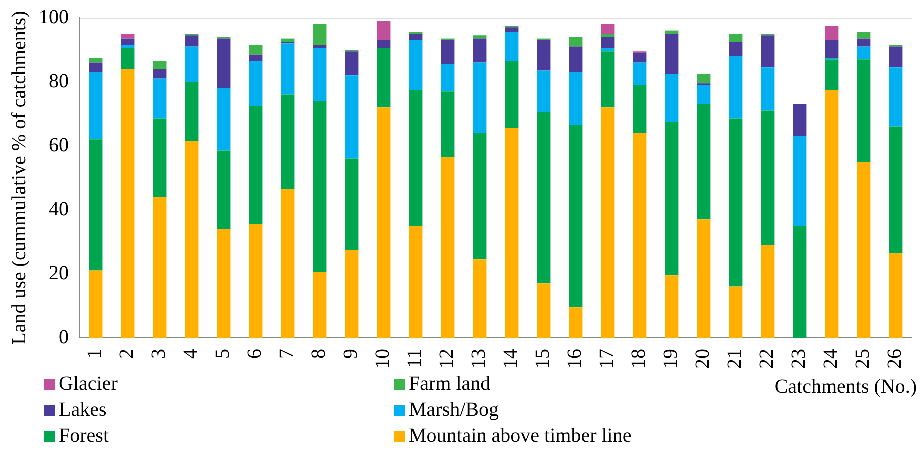  Describe the element at coordinates (95, 354) in the screenshot. I see `x-tick-label: 1` at that location.